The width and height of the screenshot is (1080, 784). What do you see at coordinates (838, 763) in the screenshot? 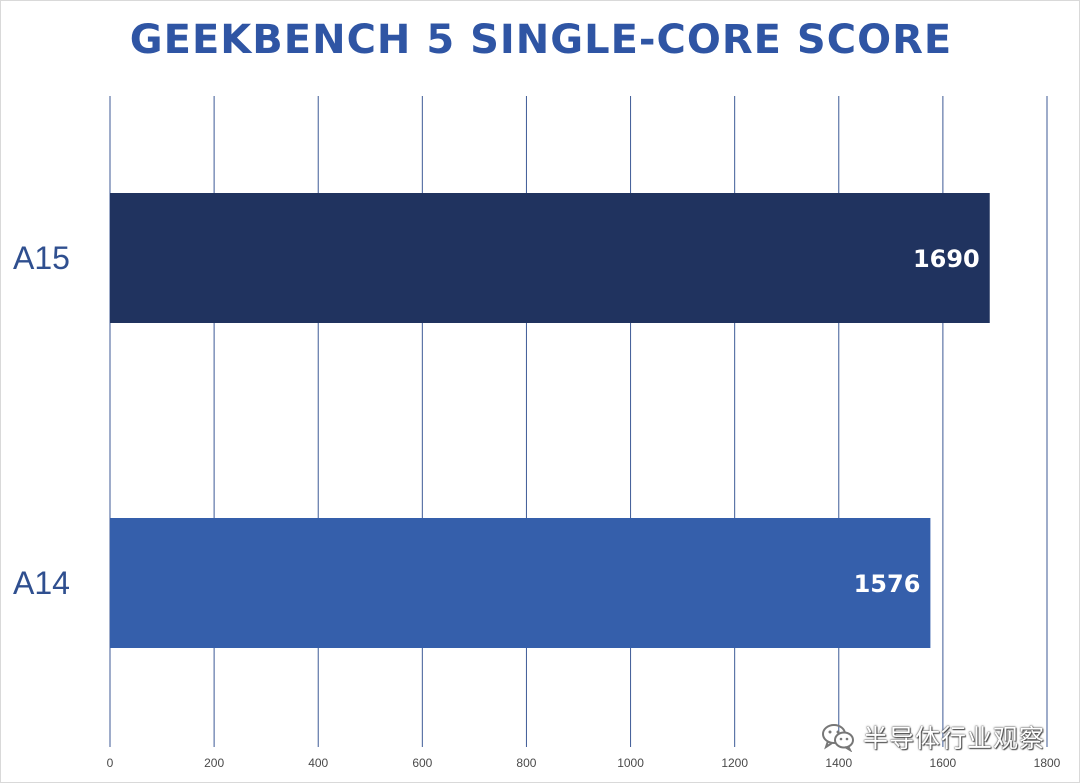
I see `x-tick-label-1400: 1400` at bounding box center [838, 763].